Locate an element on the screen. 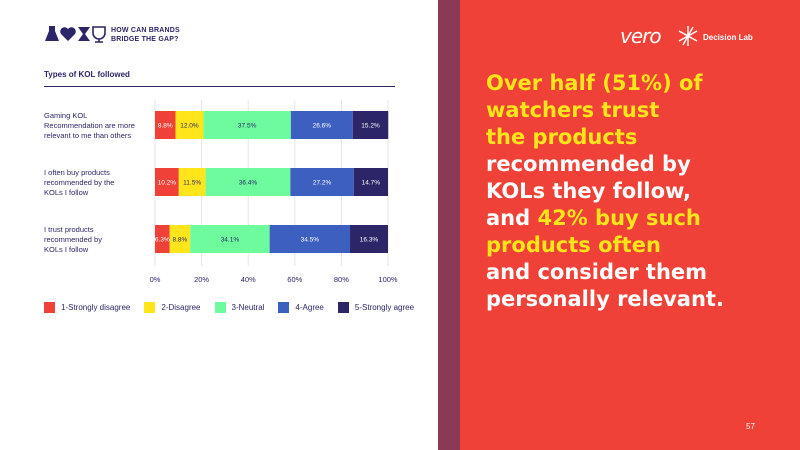 The width and height of the screenshot is (800, 450). headline-text: and is located at coordinates (512, 218).